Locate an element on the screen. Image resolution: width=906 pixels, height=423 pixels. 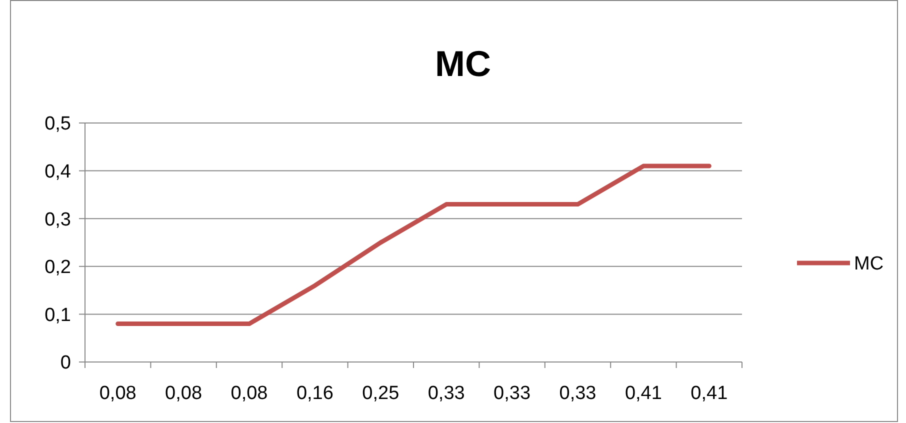
y-tick-label: 0,5 is located at coordinates (57, 124).